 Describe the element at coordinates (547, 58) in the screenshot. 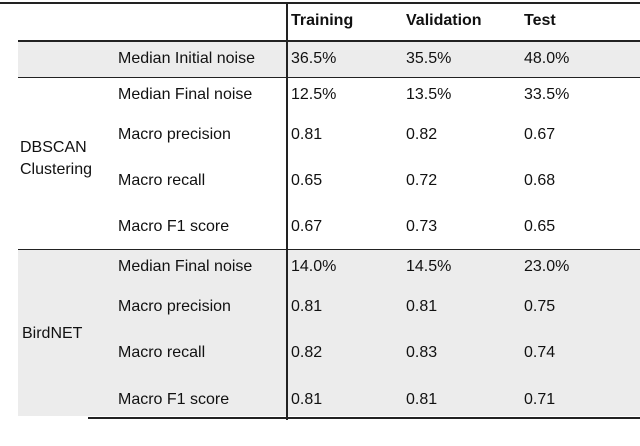

I see `cell-test: 48.0%` at that location.